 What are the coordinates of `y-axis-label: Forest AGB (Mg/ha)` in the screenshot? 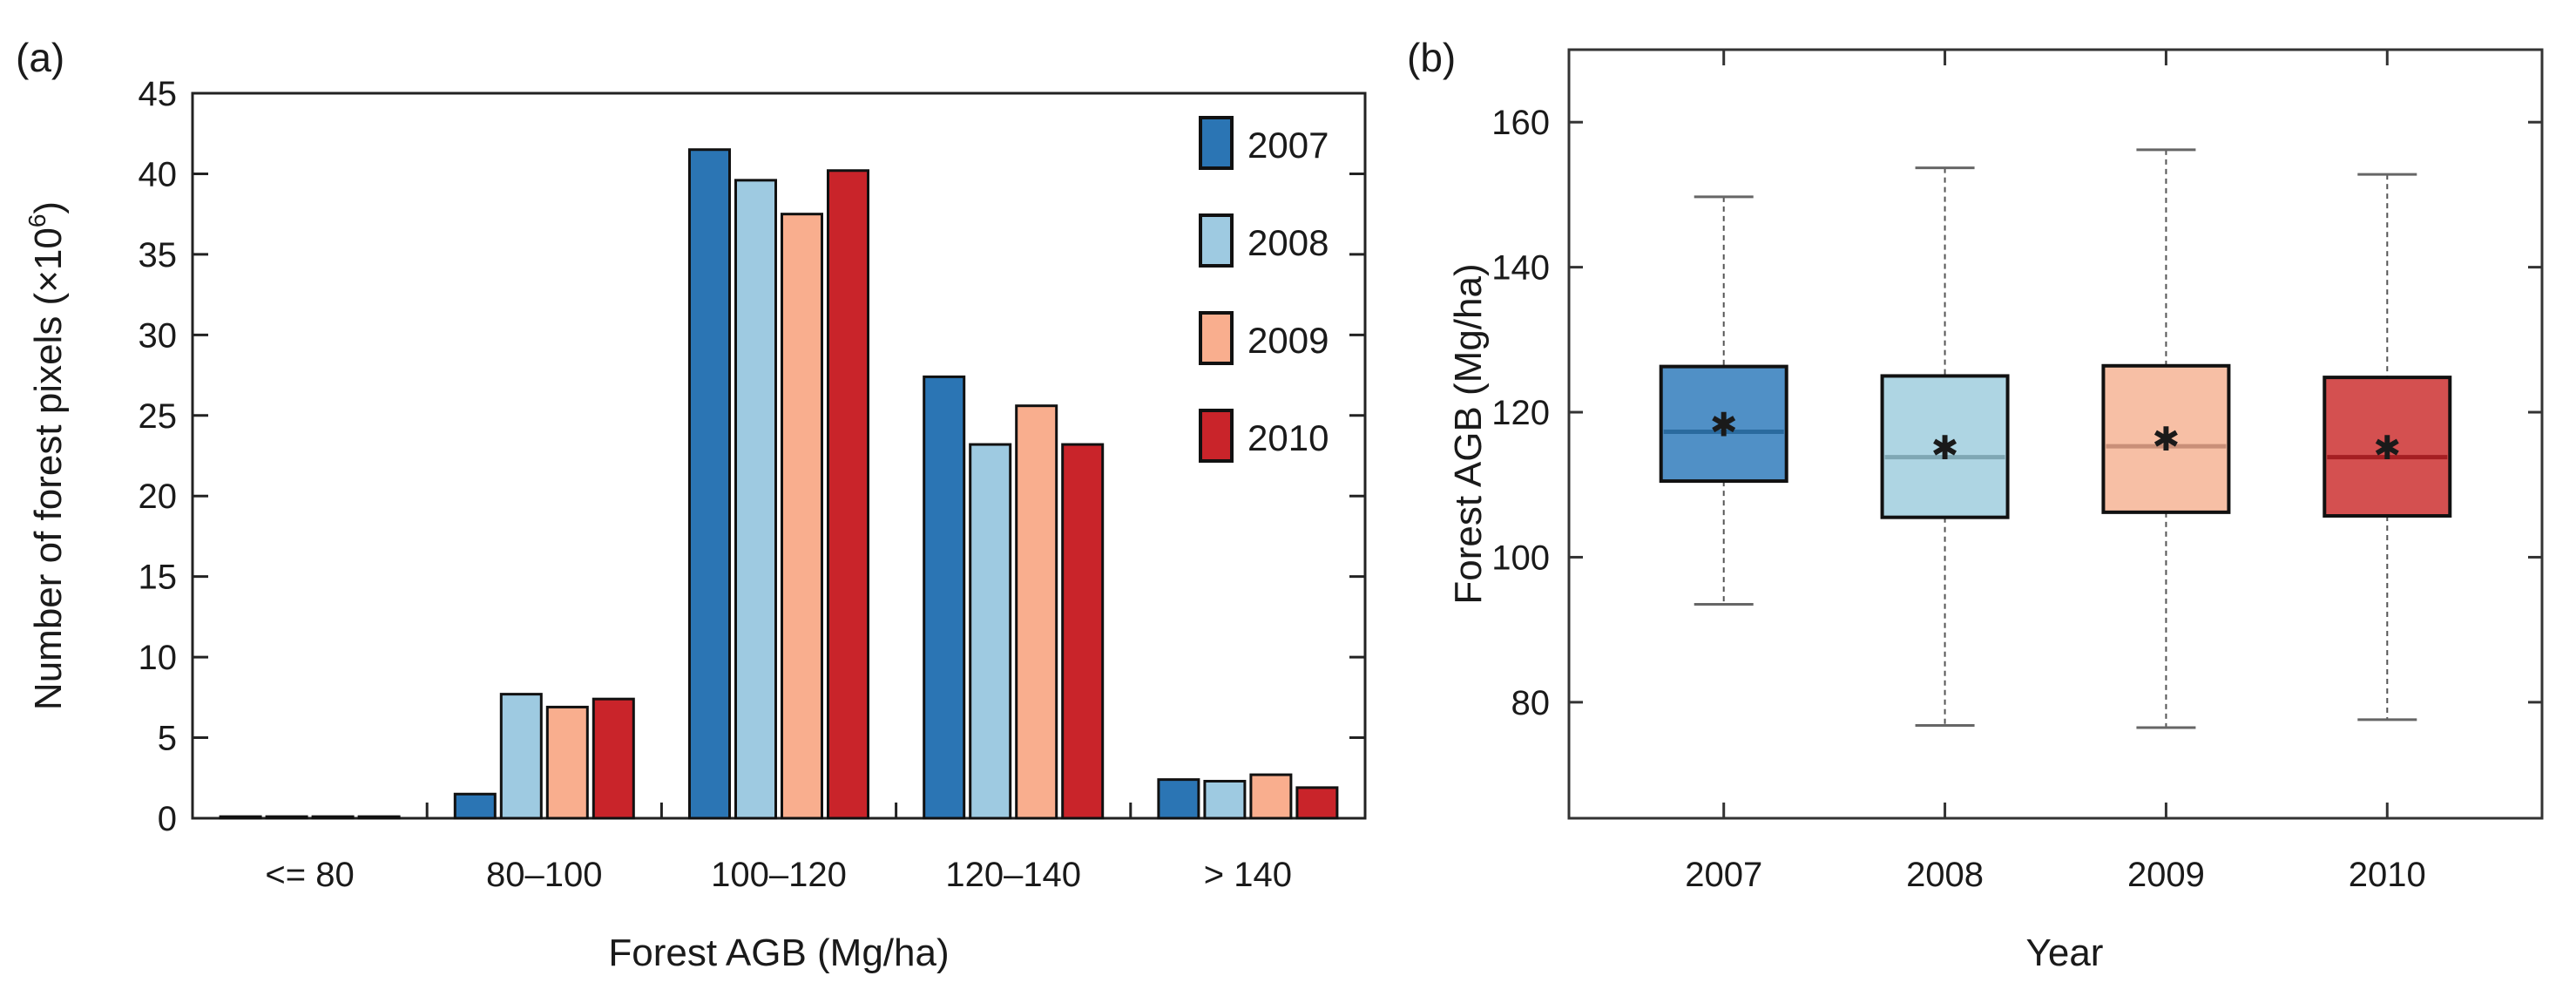 It's located at (1468, 434).